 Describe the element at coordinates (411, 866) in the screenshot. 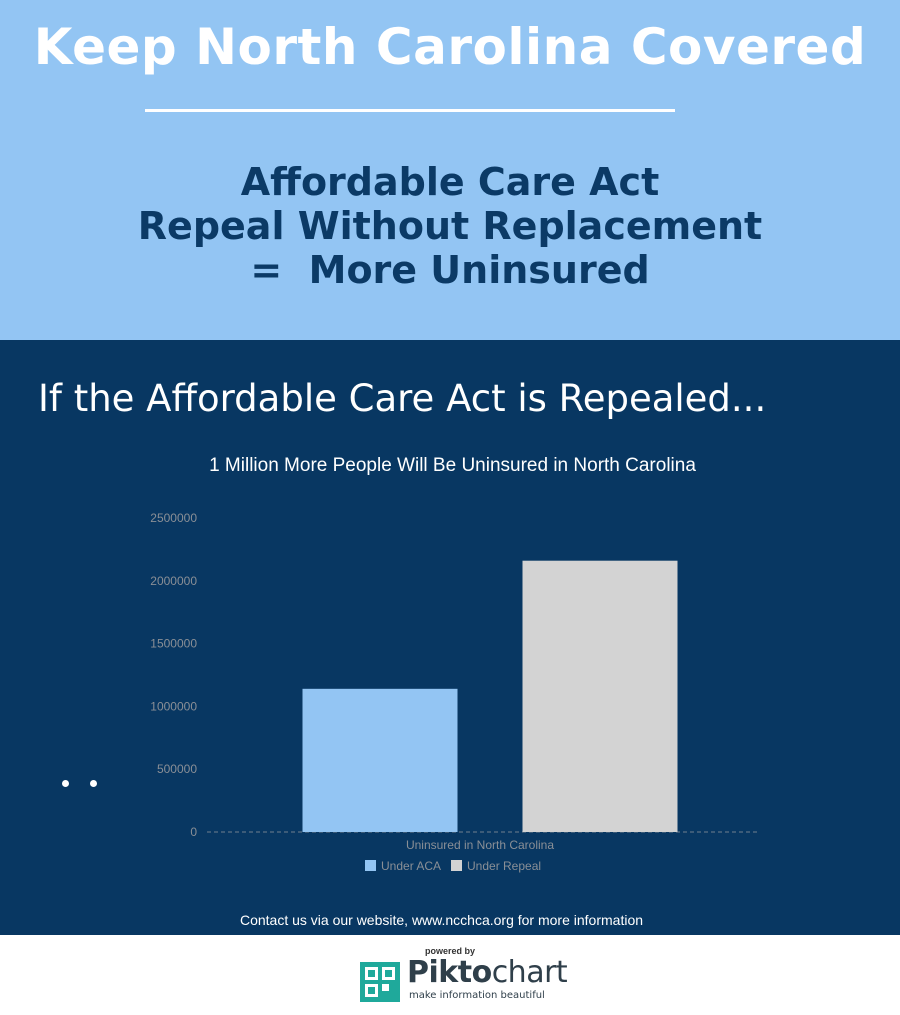

I see `legend-label: Under ACA` at that location.